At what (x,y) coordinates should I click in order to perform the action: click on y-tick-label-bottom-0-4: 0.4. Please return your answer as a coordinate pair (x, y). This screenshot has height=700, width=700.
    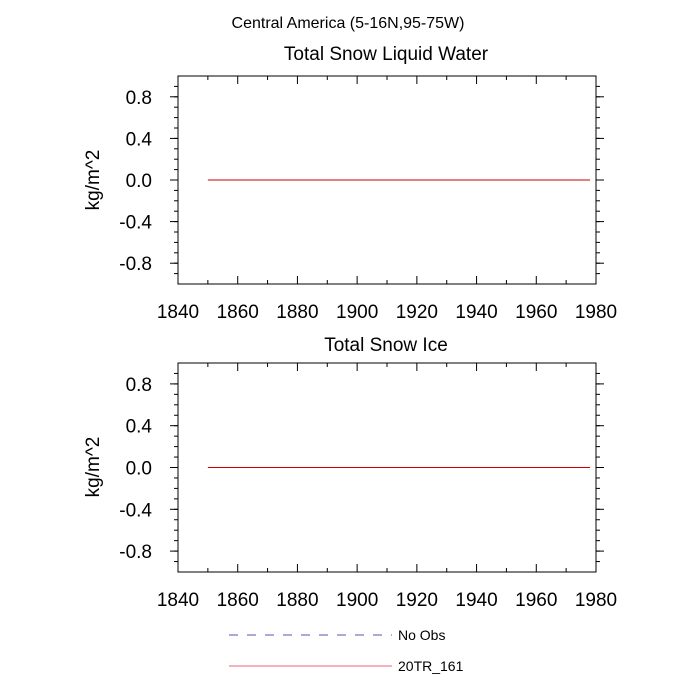
    Looking at the image, I should click on (139, 427).